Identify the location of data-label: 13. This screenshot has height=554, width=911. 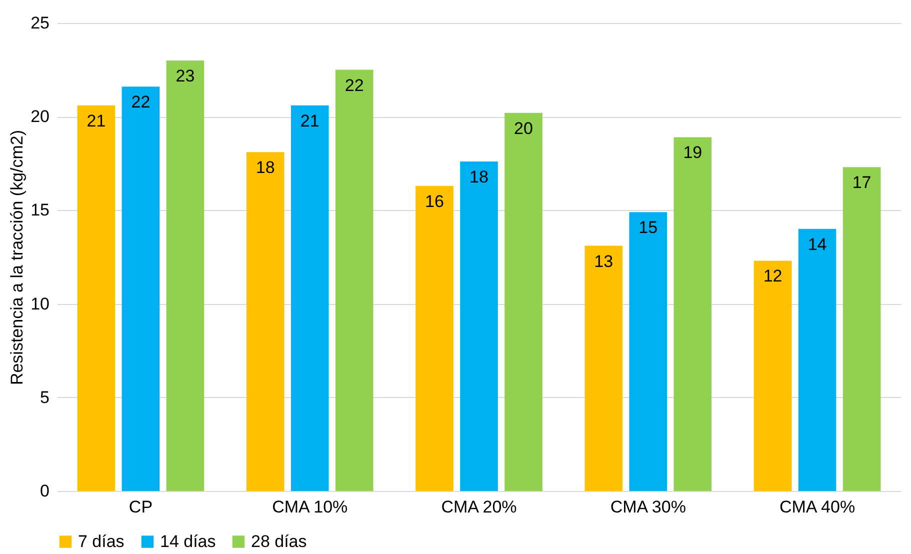
(604, 261).